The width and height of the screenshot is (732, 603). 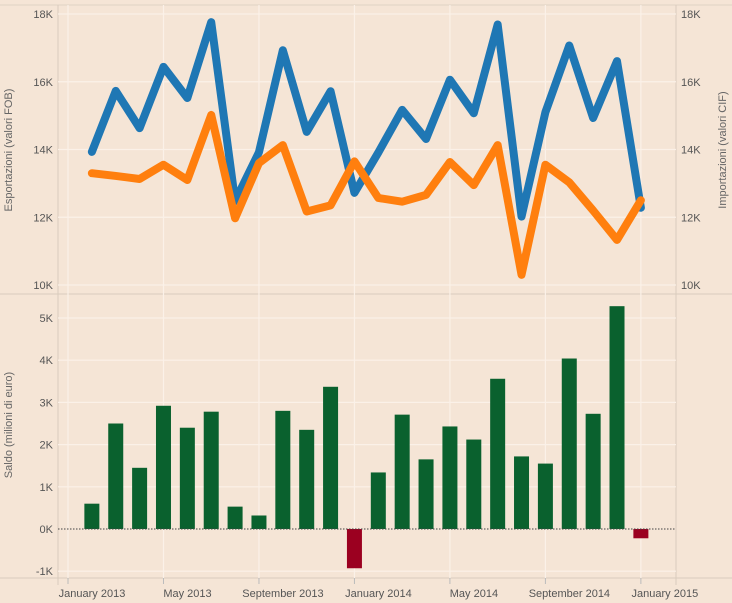 What do you see at coordinates (723, 149) in the screenshot?
I see `right-axis-title: Importazioni (valori CIF)` at bounding box center [723, 149].